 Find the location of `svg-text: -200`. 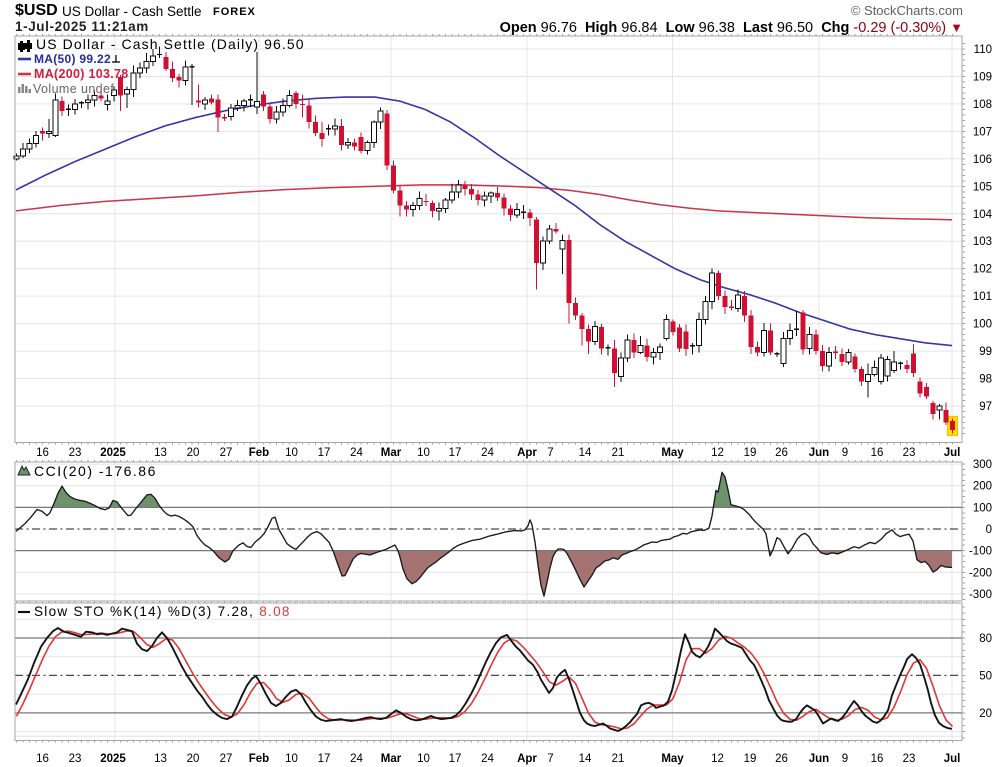

svg-text: -200 is located at coordinates (980, 573).